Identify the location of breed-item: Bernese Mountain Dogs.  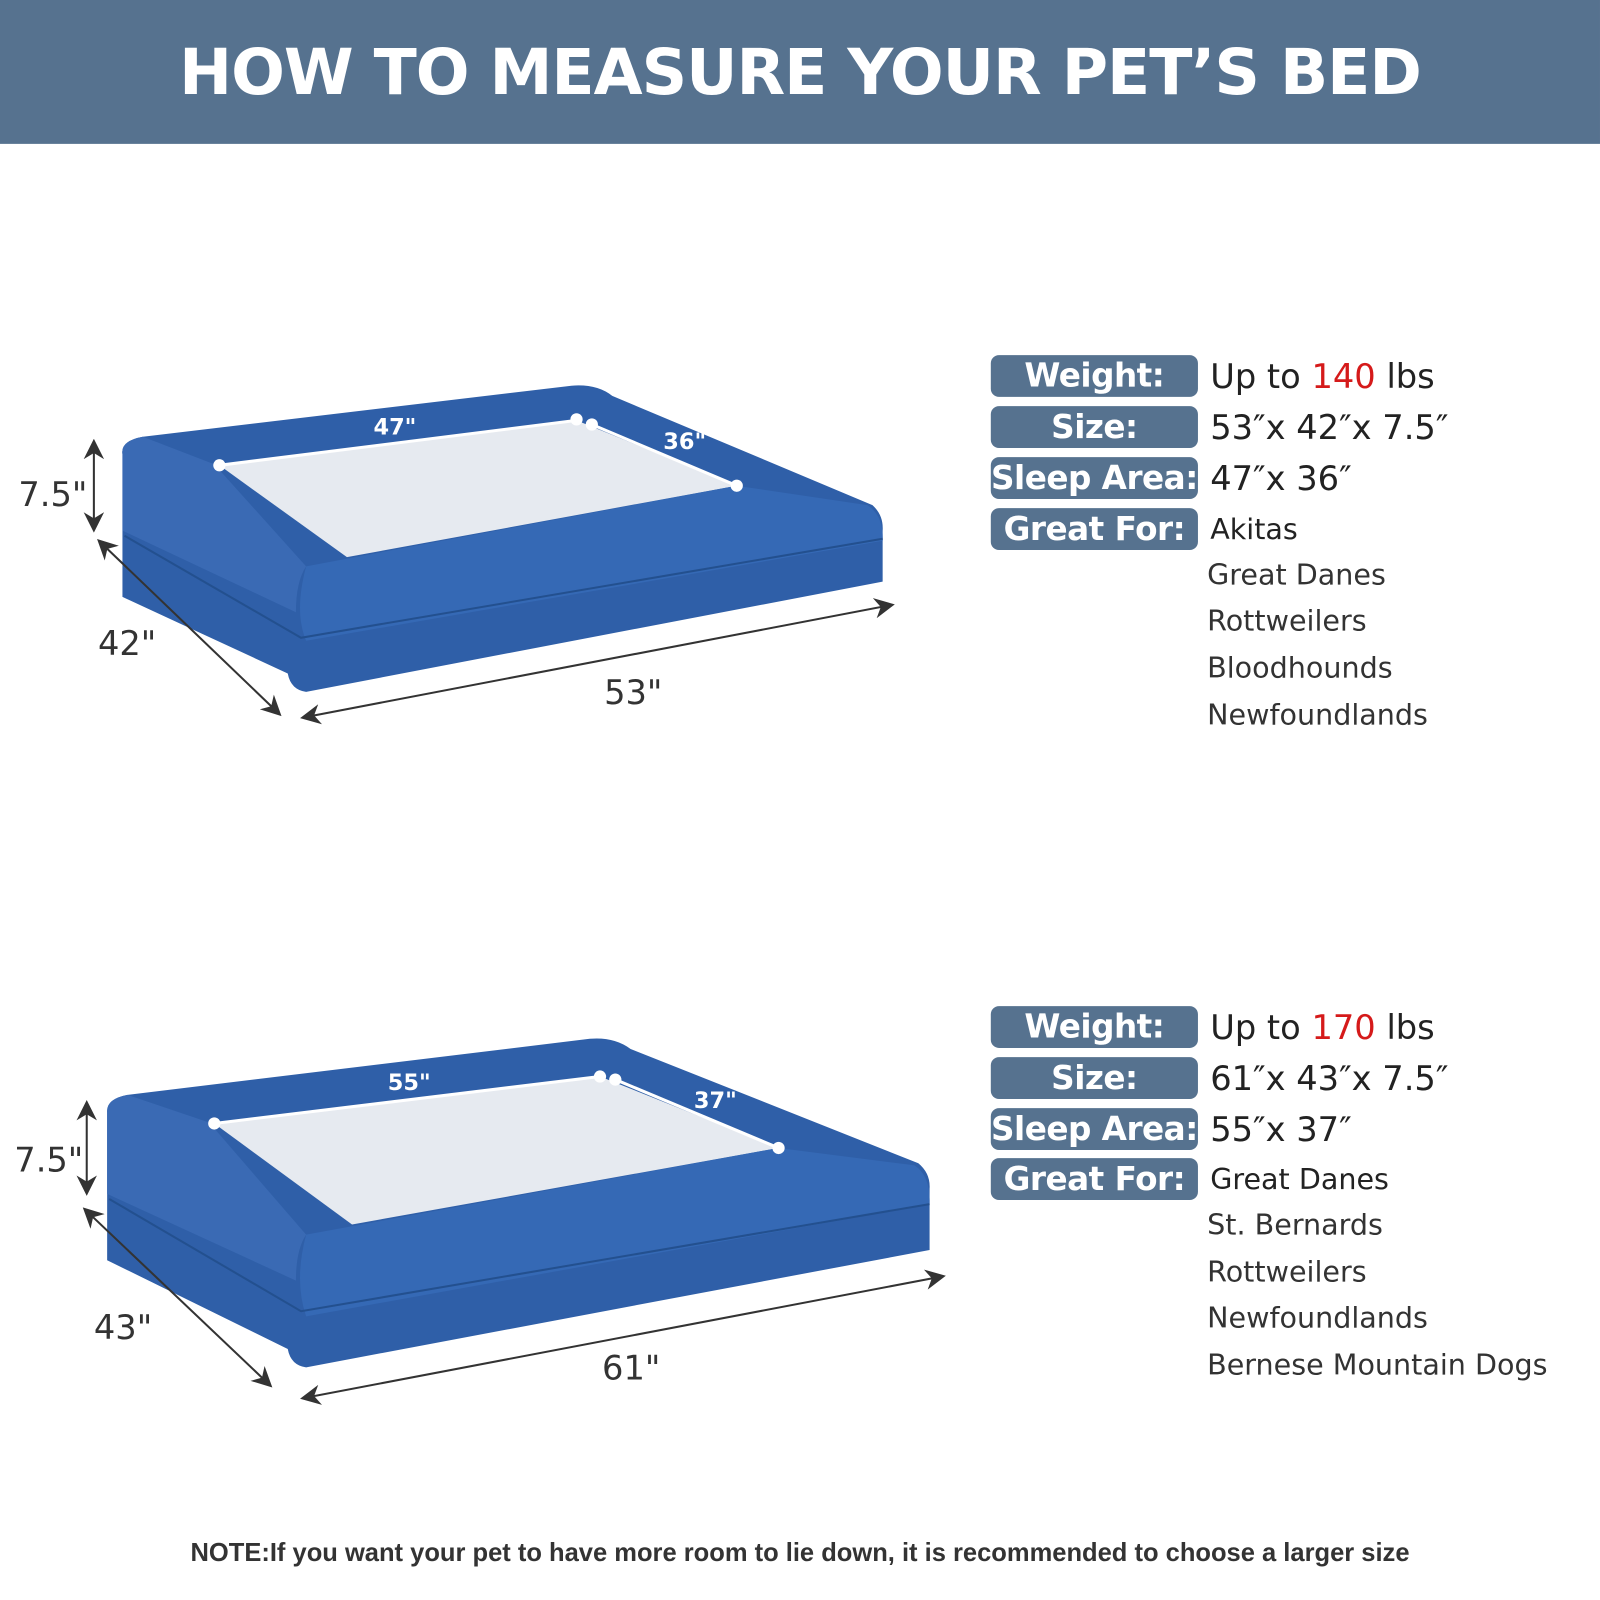
(1377, 1364).